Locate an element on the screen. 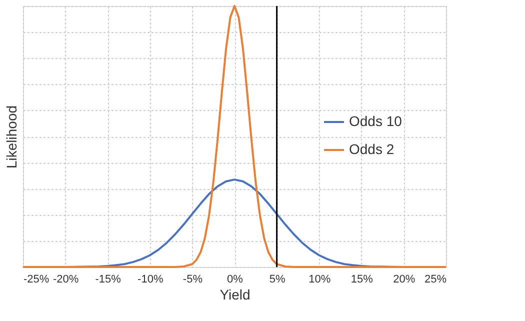 The image size is (525, 321). x-tick-label: 20% is located at coordinates (404, 280).